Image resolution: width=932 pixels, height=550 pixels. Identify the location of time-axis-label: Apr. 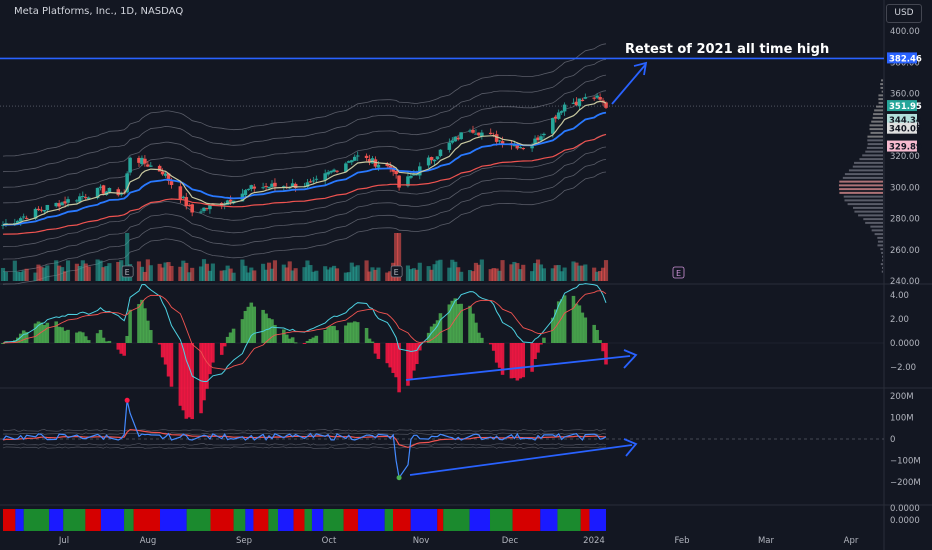
(851, 541).